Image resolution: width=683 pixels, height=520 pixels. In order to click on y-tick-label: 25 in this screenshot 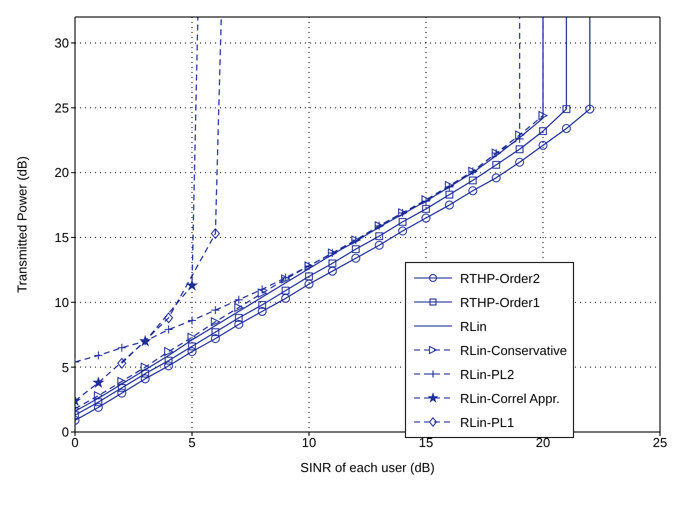, I will do `click(61, 108)`.